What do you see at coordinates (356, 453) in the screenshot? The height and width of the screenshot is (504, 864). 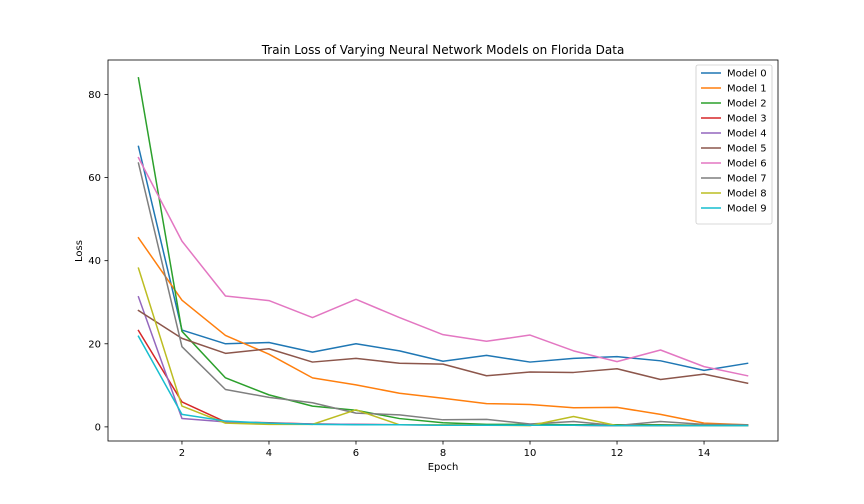 I see `x-tick-label: 6` at bounding box center [356, 453].